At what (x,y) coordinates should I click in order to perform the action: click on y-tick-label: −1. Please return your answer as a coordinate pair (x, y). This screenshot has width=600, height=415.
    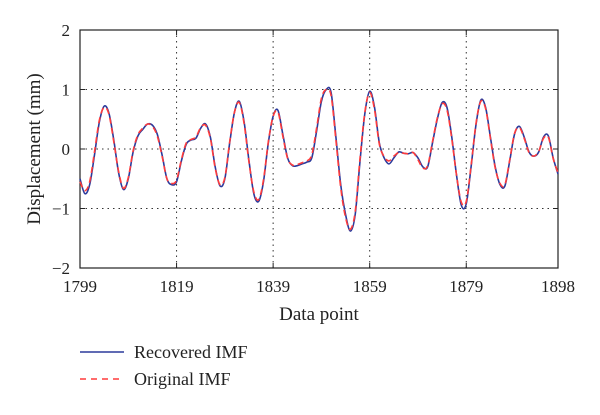
    Looking at the image, I should click on (61, 209).